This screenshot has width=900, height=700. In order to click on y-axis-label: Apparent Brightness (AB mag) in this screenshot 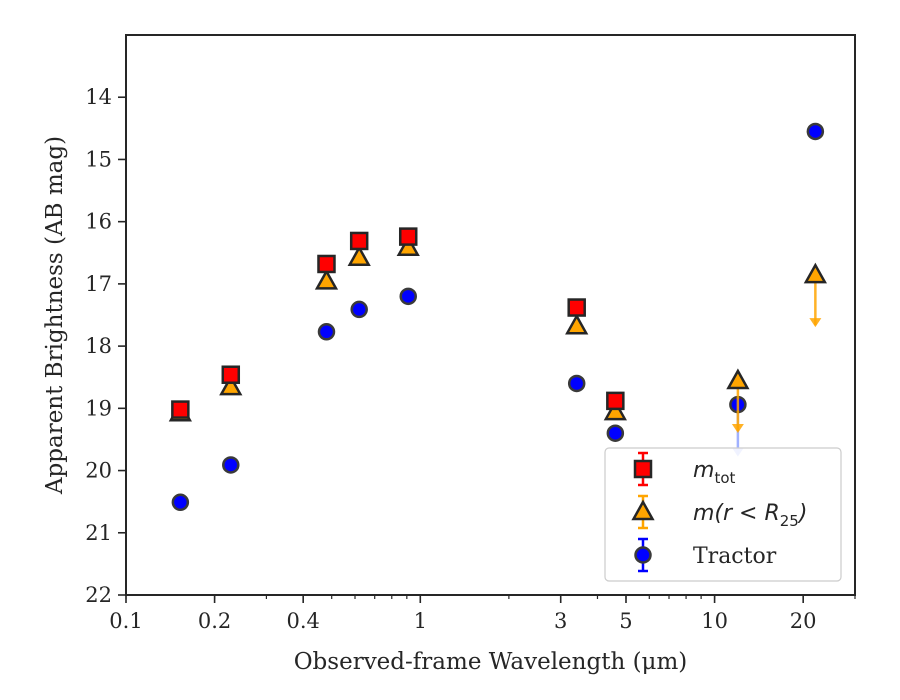, I will do `click(55, 315)`.